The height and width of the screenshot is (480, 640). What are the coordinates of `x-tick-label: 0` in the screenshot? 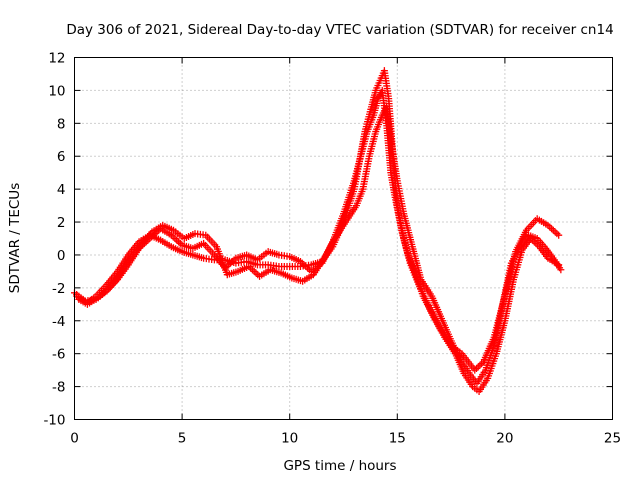 It's located at (74, 439).